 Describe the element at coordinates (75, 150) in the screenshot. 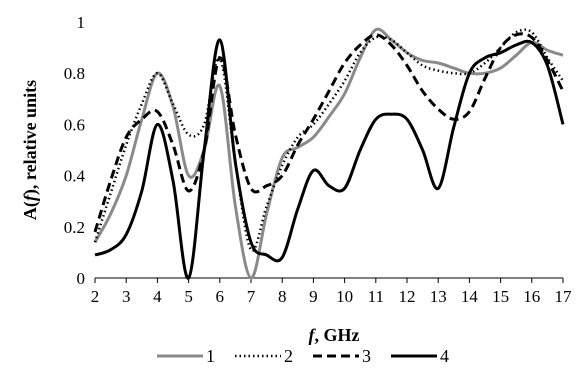

I see `y-axis-ticks: 0 0.2 0.4 0.6 0.8 1` at that location.